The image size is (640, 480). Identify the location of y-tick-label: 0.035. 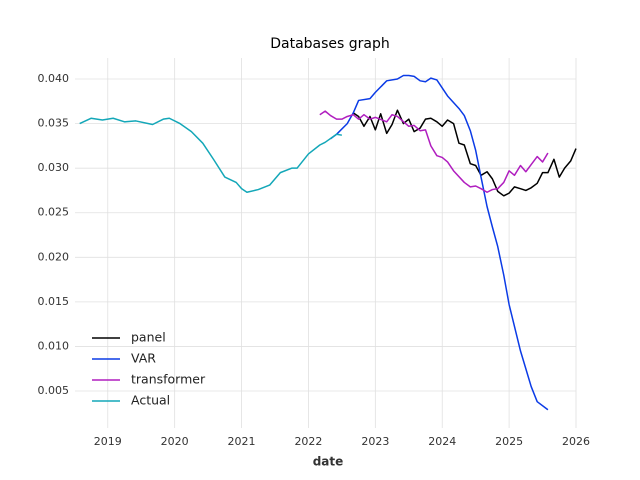
(54, 123).